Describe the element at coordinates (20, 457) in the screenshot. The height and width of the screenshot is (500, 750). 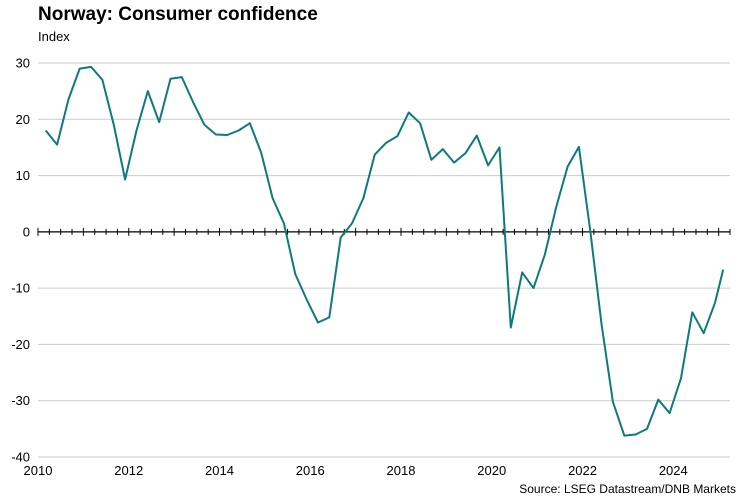
I see `y-tick-label: -40` at that location.